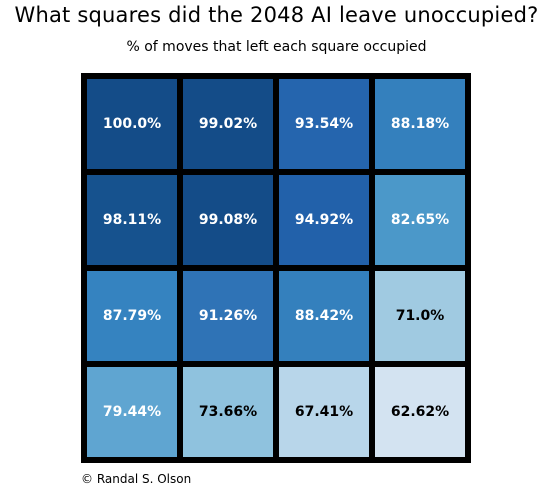 Image resolution: width=553 pixels, height=492 pixels. I want to click on heatmap-cell-label-r1-c4: 88.18%, so click(420, 124).